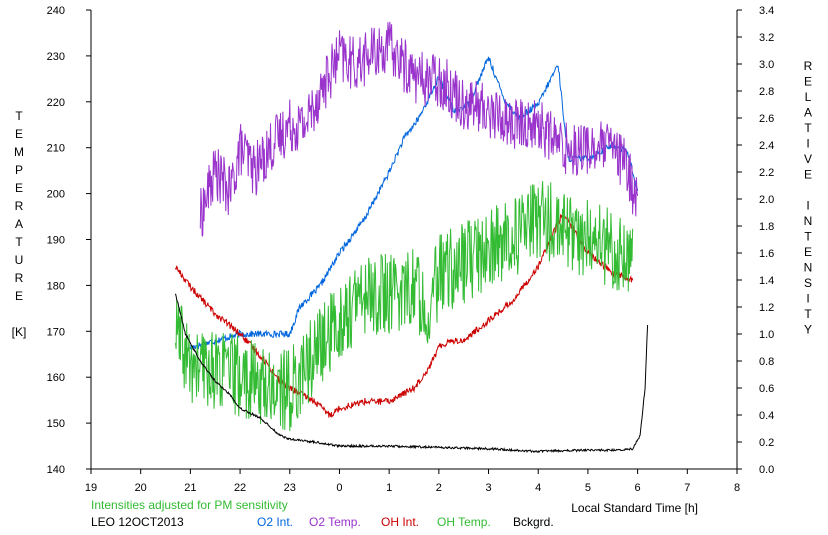  Describe the element at coordinates (56, 332) in the screenshot. I see `y-left-tick-label: 170` at that location.